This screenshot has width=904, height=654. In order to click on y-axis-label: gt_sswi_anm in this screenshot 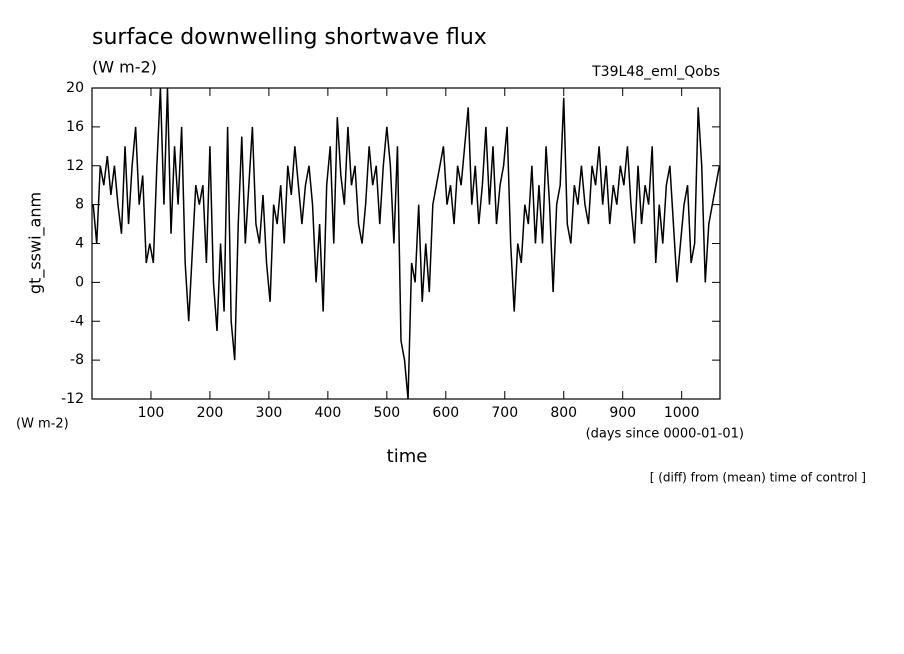, I will do `click(36, 243)`.